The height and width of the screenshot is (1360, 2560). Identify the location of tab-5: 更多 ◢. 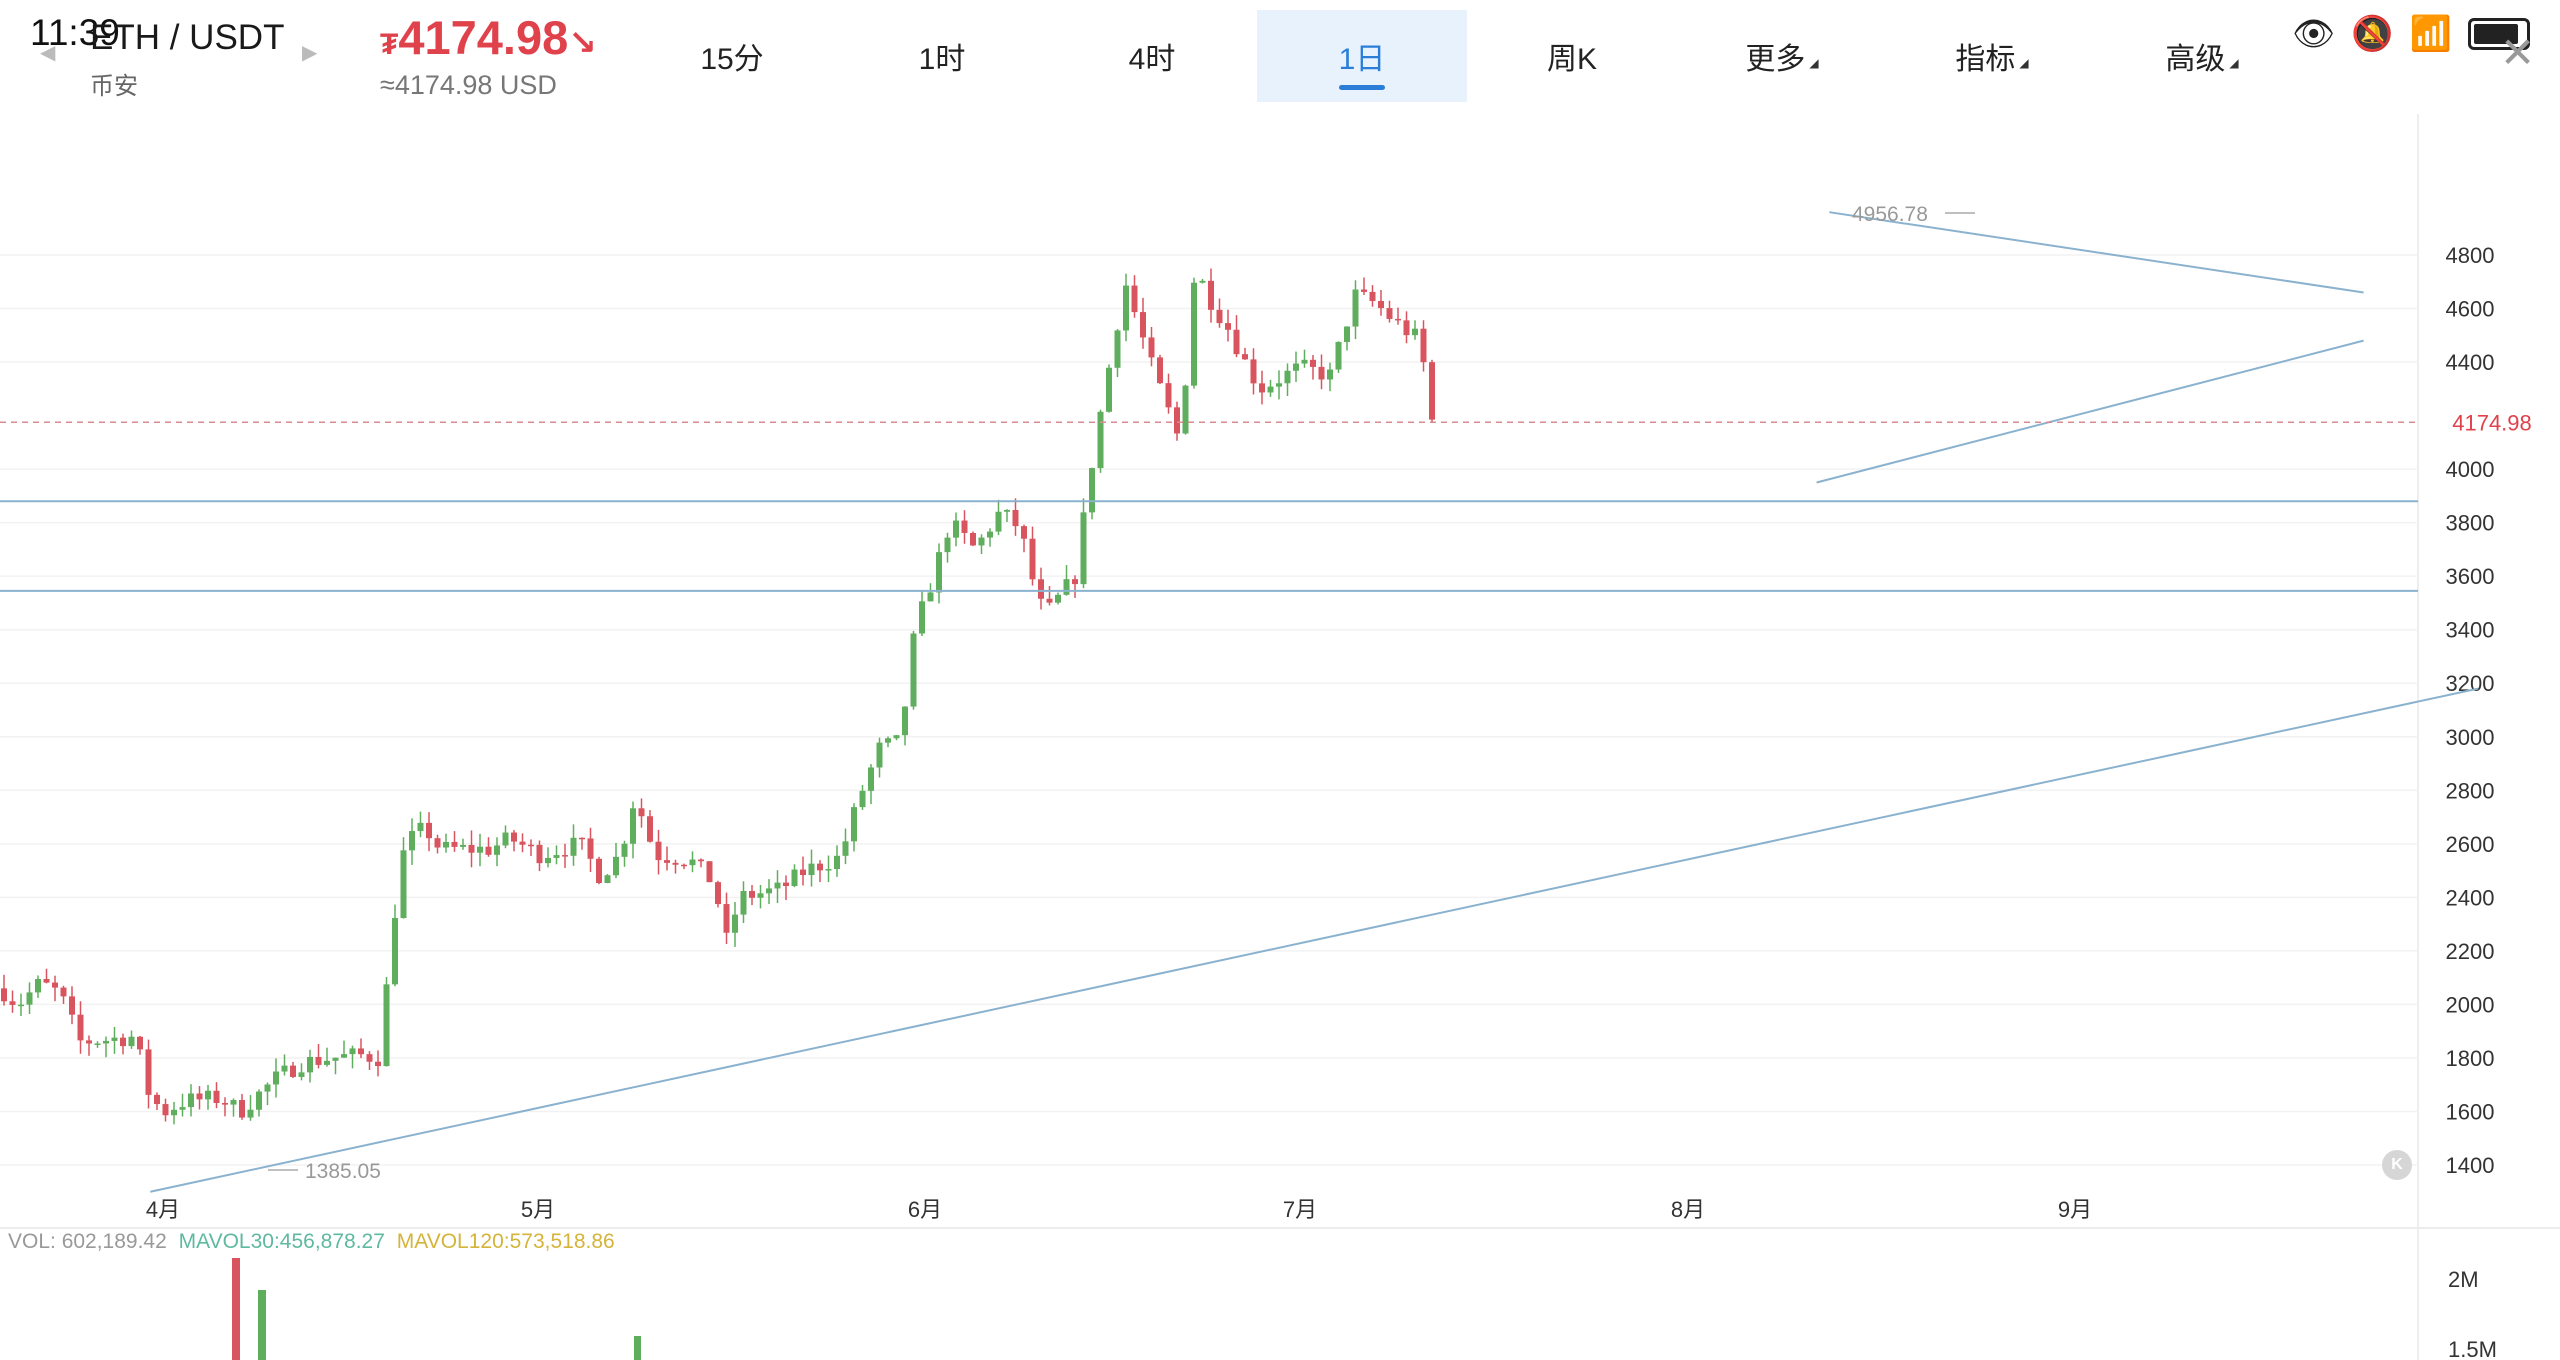
(1782, 56).